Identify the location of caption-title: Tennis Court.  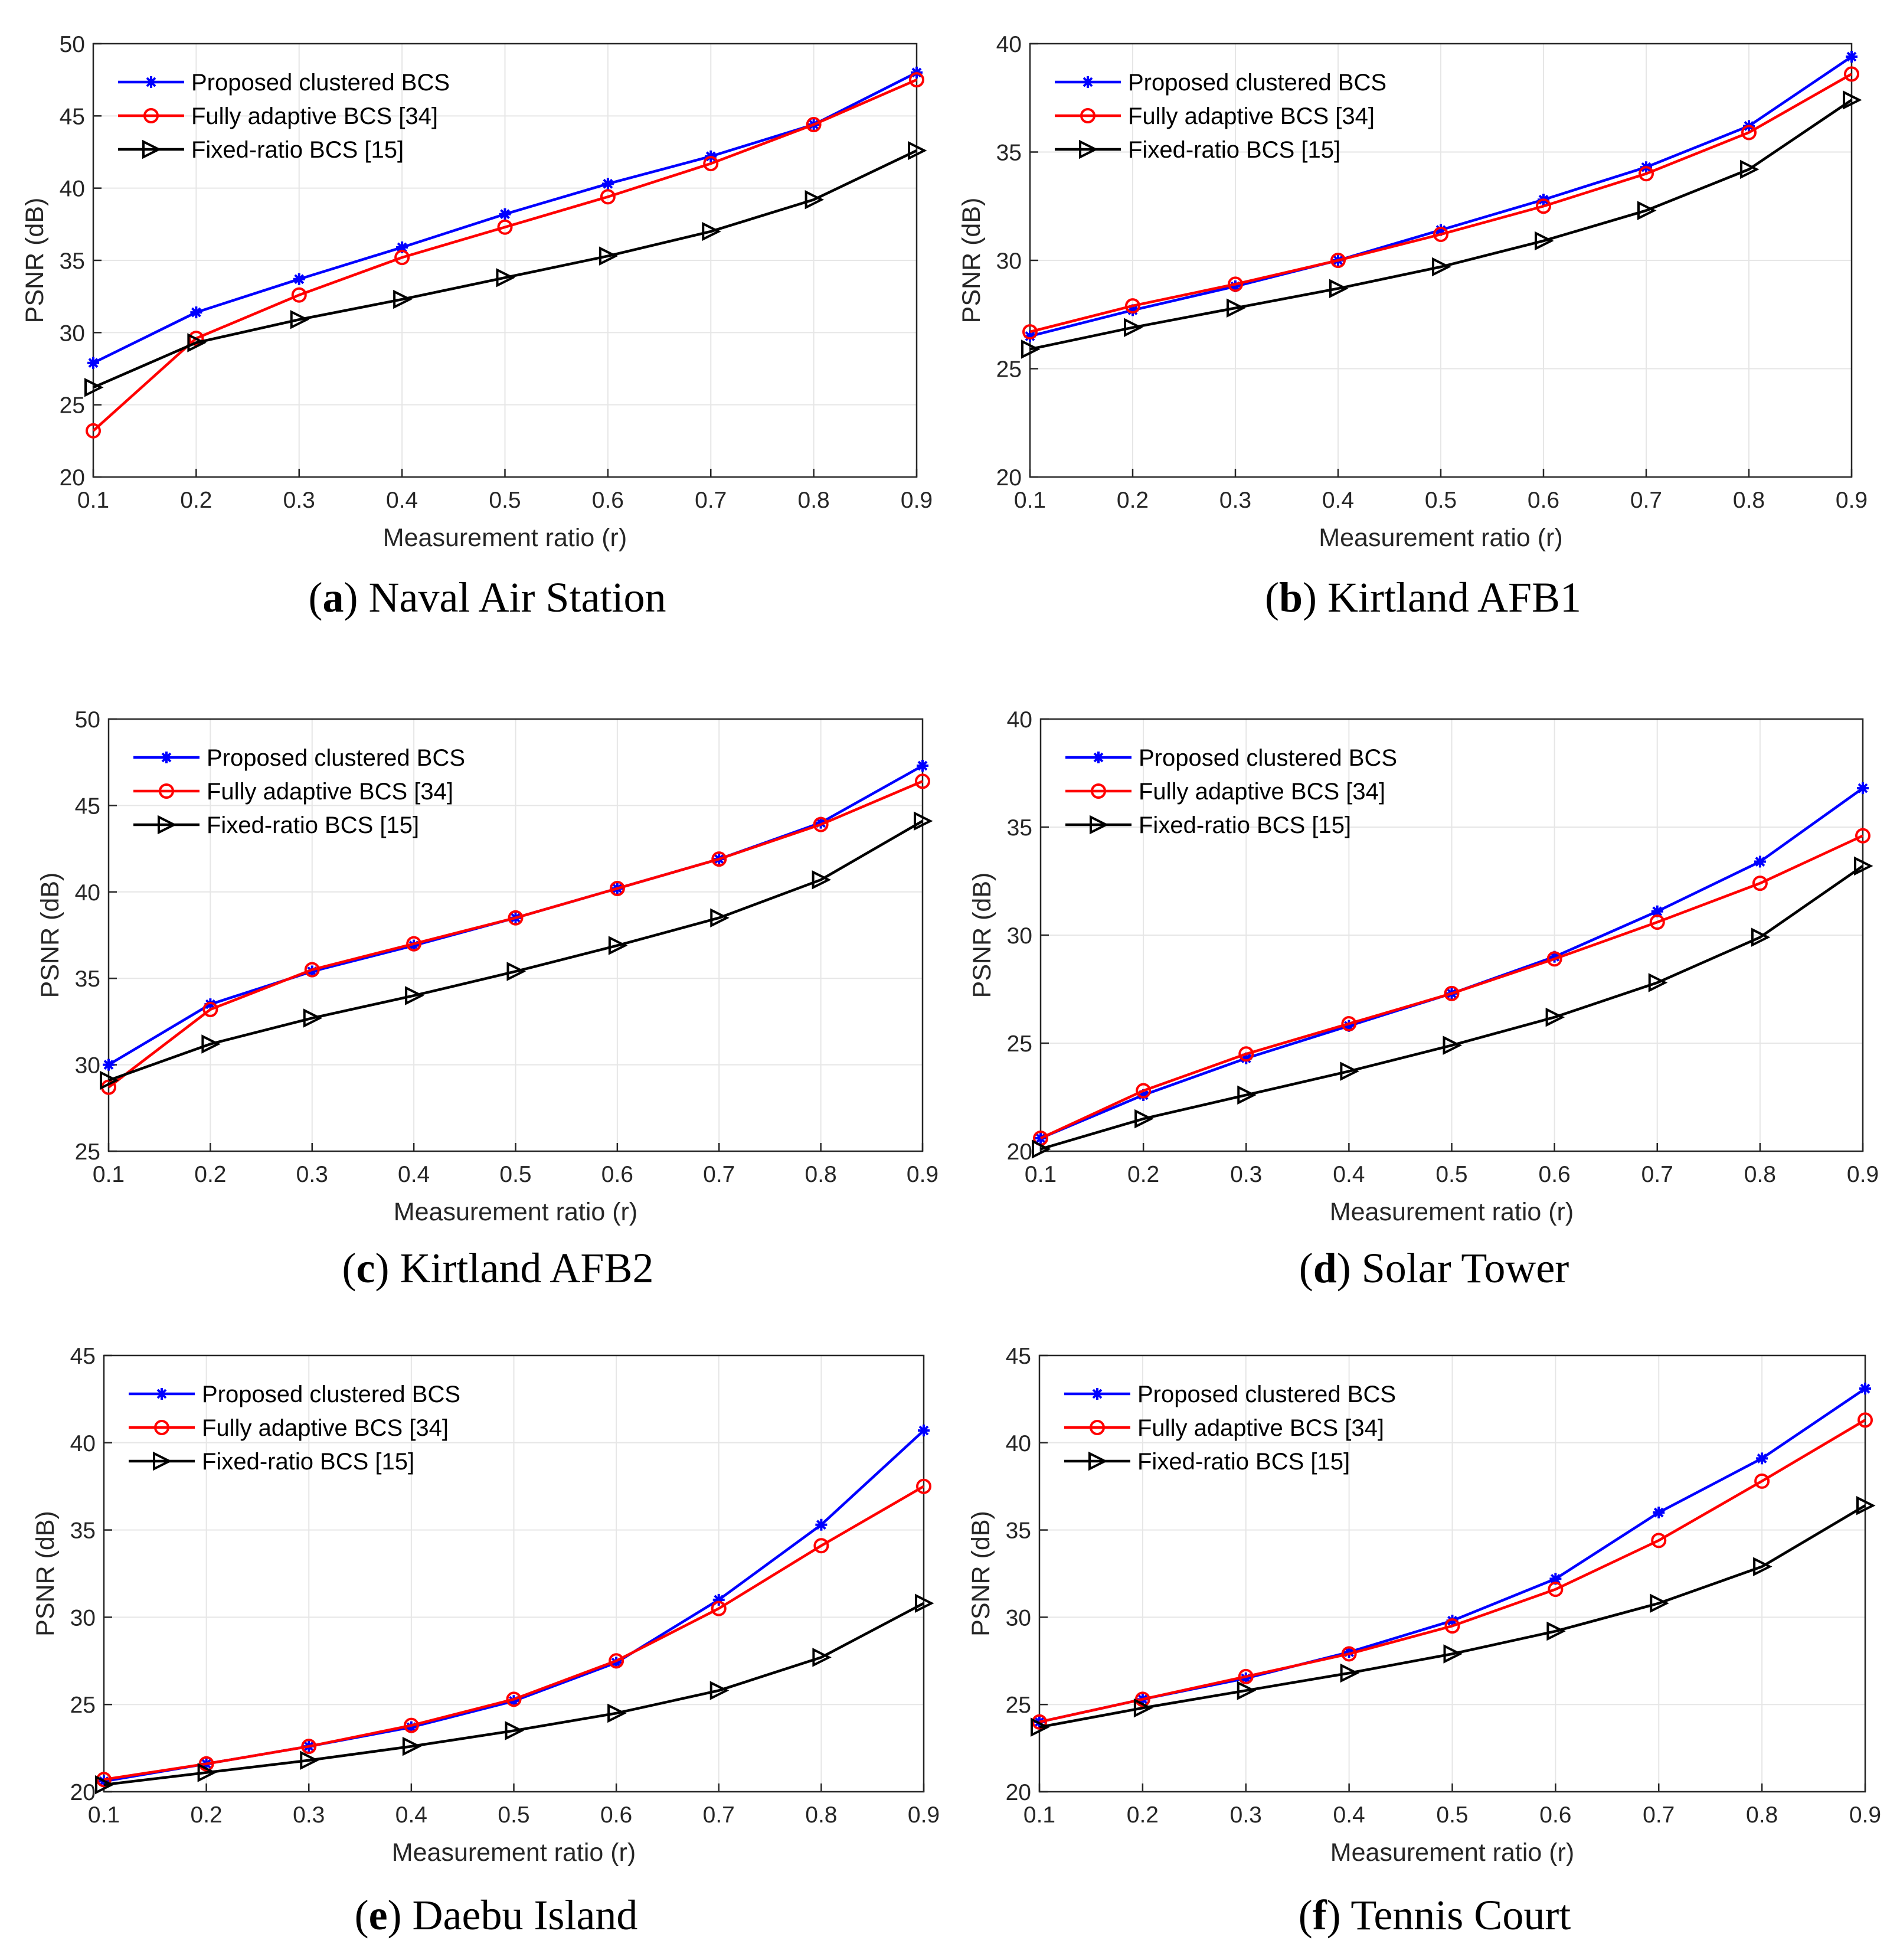
(1460, 1916).